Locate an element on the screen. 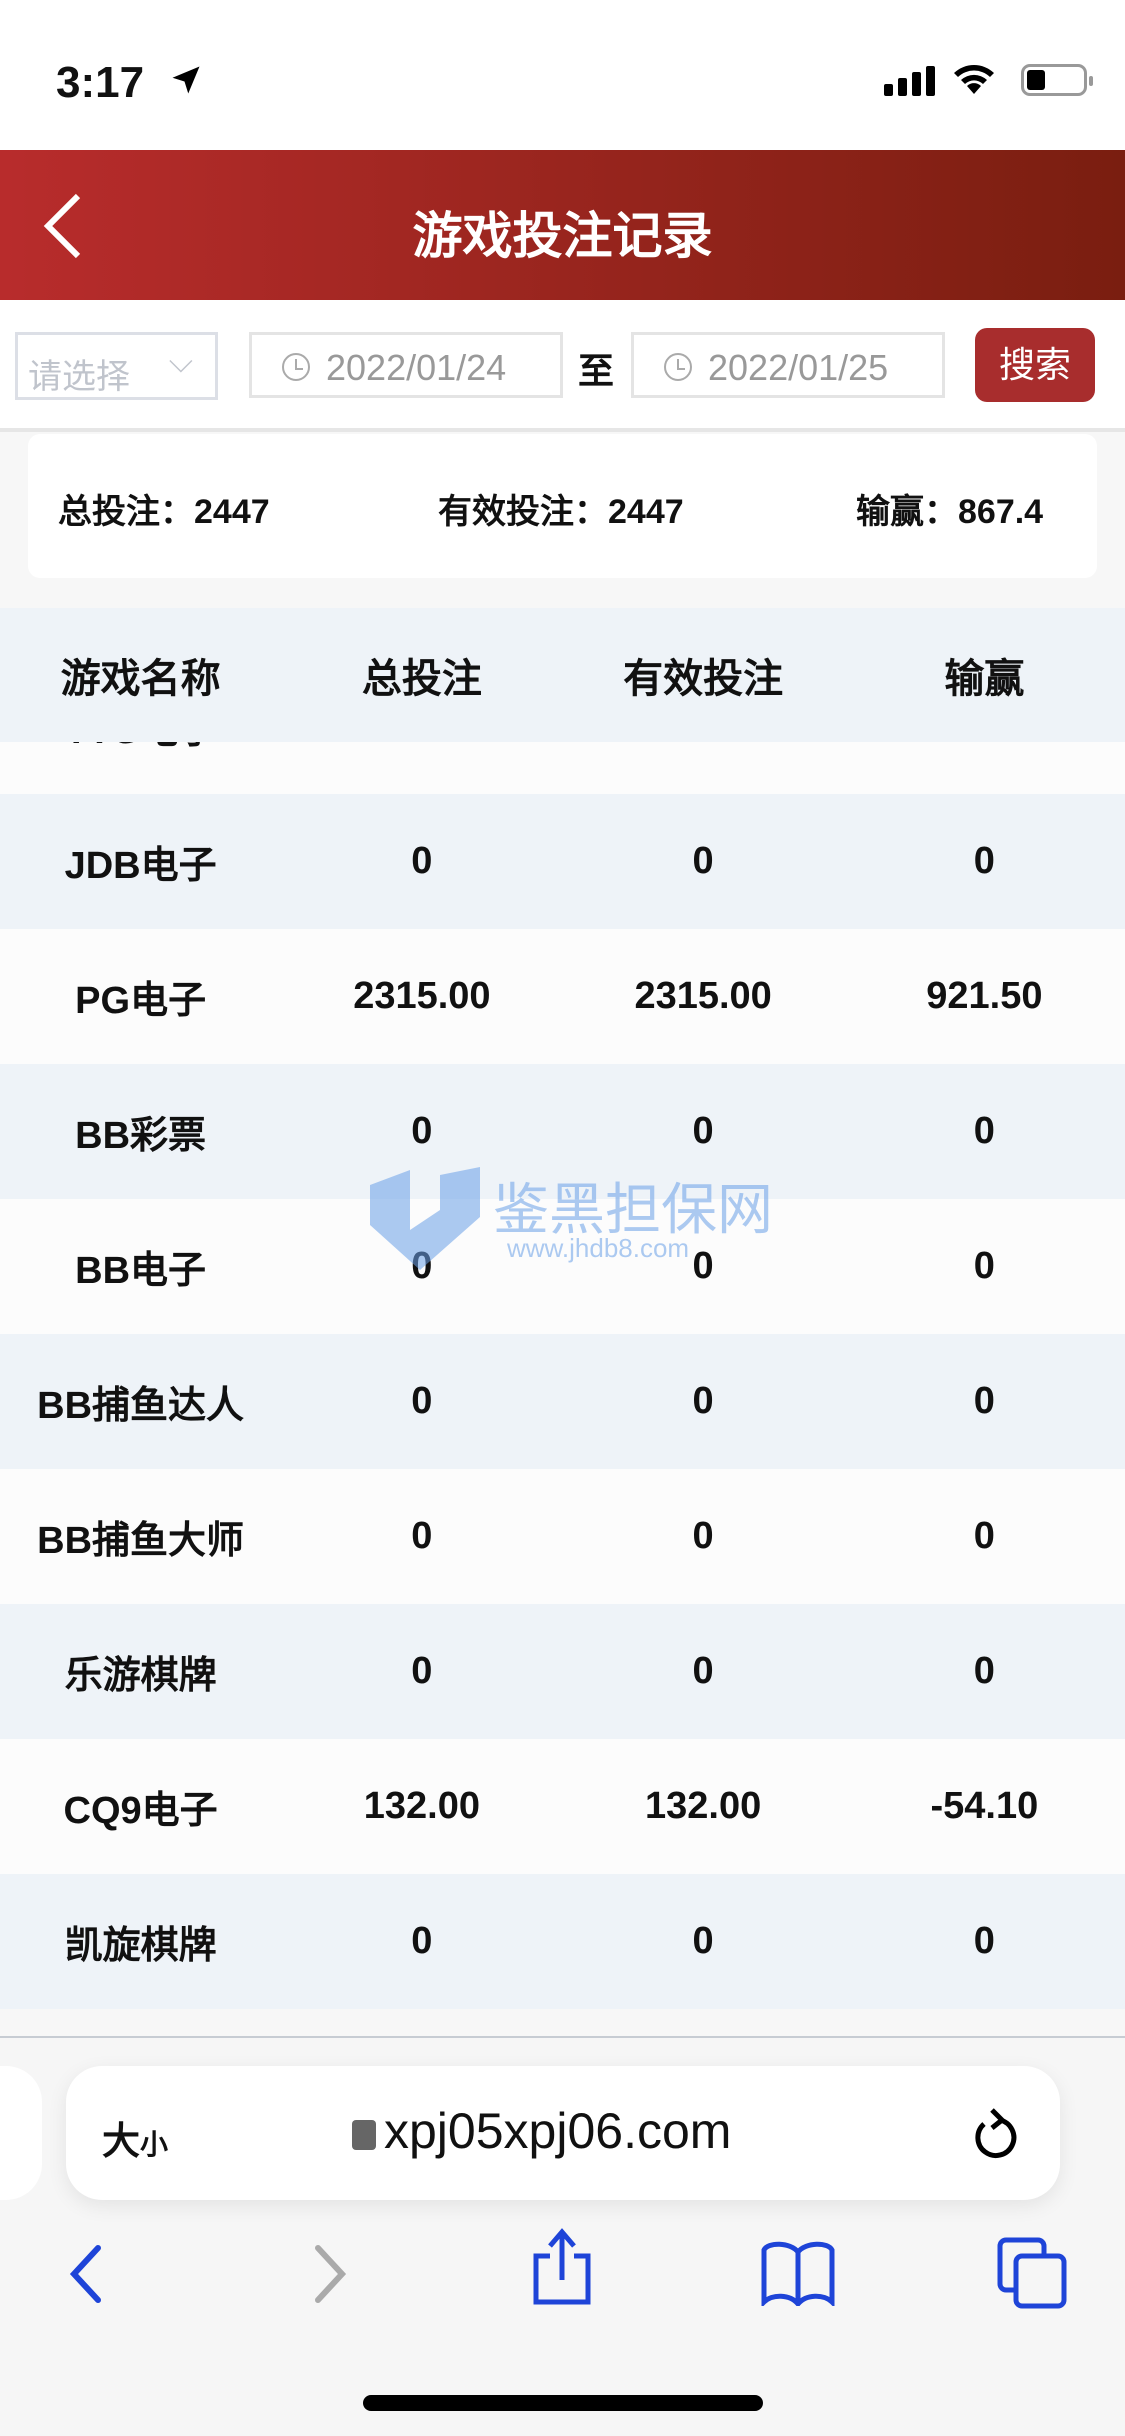  table-row: 乐游棋牌 0 0 0 is located at coordinates (562, 1671).